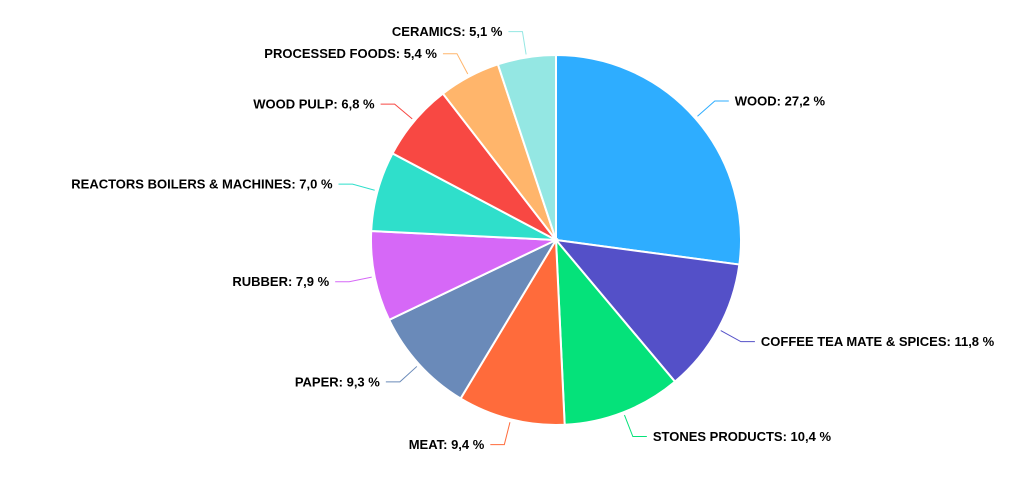  Describe the element at coordinates (314, 104) in the screenshot. I see `slice-label-wood-pulp: WOOD PULP: 6,8 %` at that location.